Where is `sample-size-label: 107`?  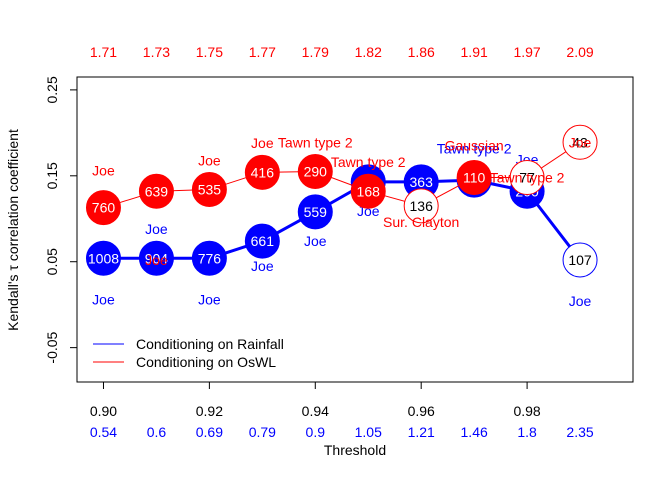 sample-size-label: 107 is located at coordinates (580, 260).